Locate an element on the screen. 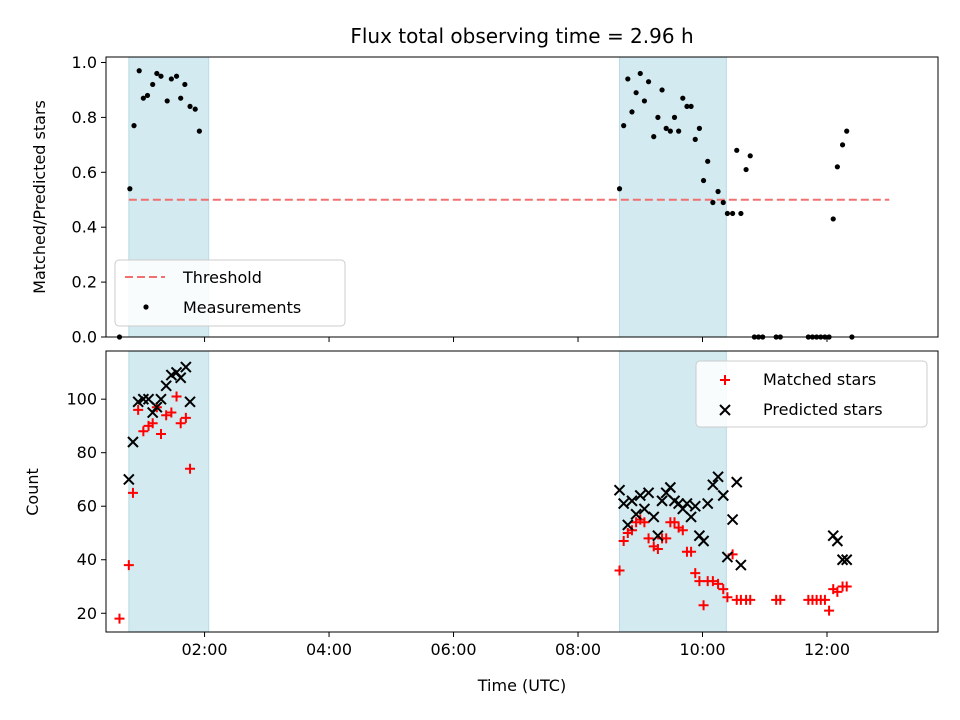 The height and width of the screenshot is (720, 960). legend-predicted-label: Predicted stars is located at coordinates (823, 409).